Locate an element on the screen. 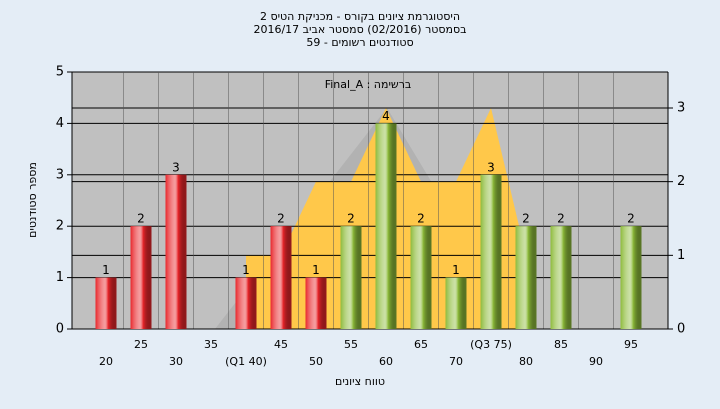  x-tick-label: (Q1 40) is located at coordinates (246, 361).